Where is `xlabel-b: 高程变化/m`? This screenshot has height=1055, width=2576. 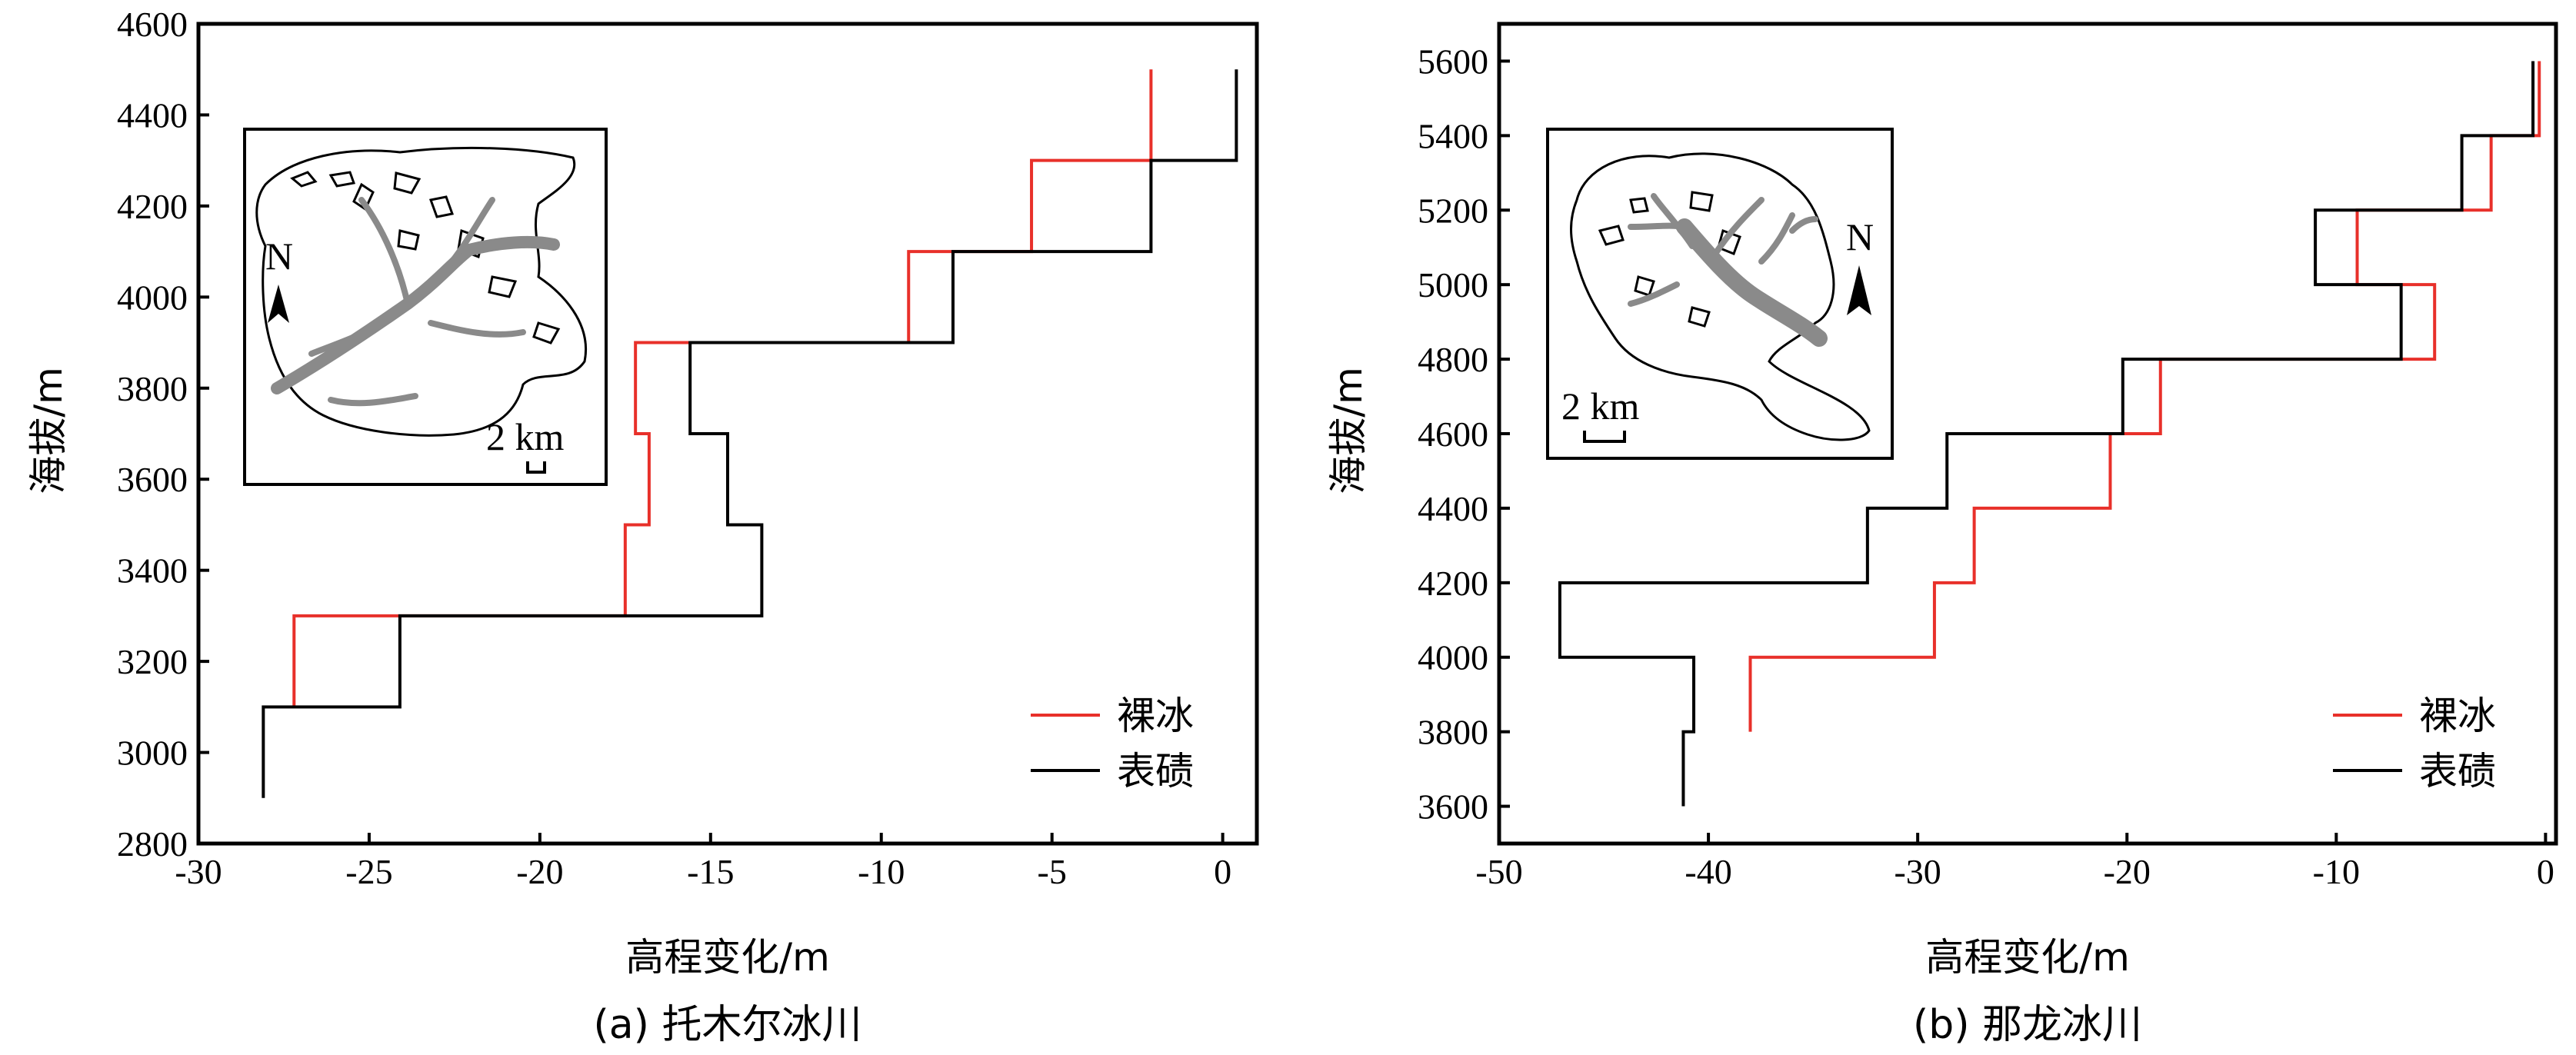 xlabel-b: 高程变化/m is located at coordinates (2027, 957).